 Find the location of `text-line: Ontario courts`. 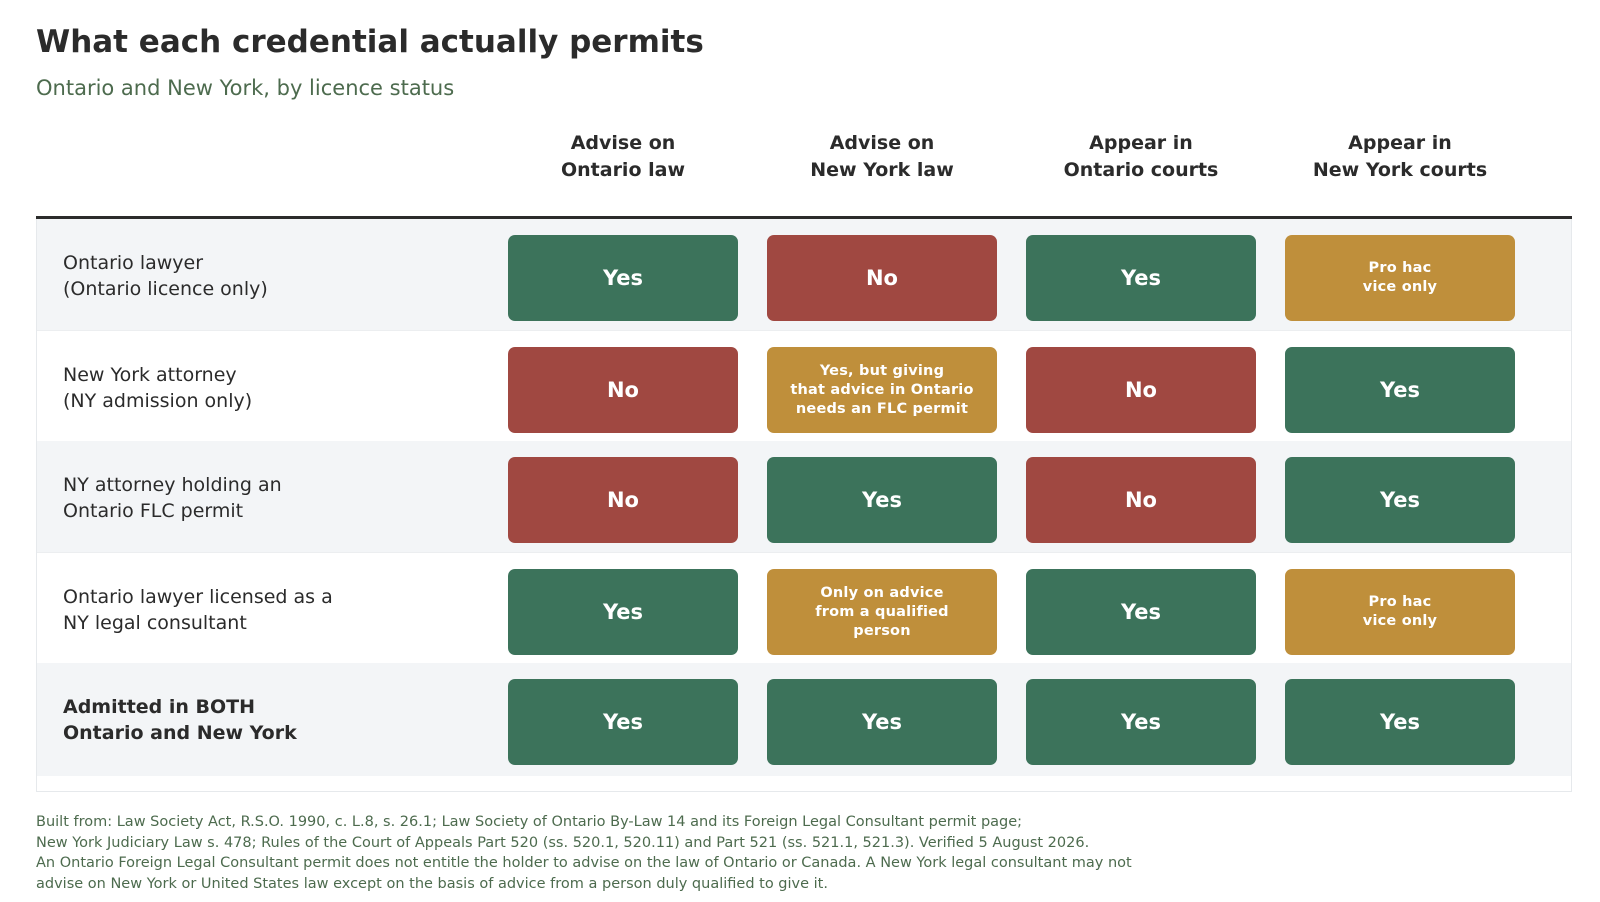

text-line: Ontario courts is located at coordinates (1141, 170).